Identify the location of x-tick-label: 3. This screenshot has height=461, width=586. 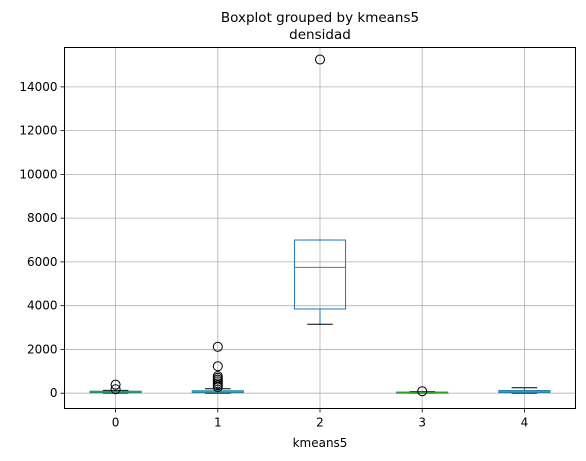
(422, 423).